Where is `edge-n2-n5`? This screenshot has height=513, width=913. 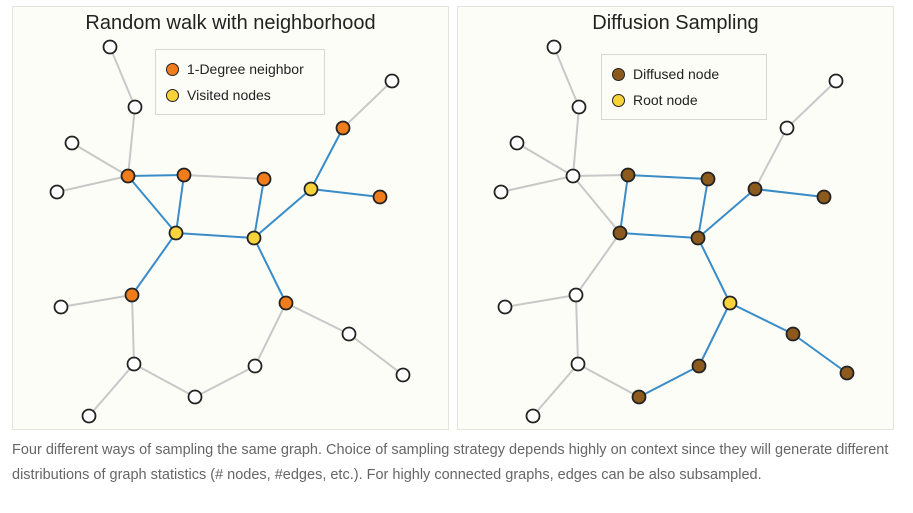 edge-n2-n5 is located at coordinates (131, 141).